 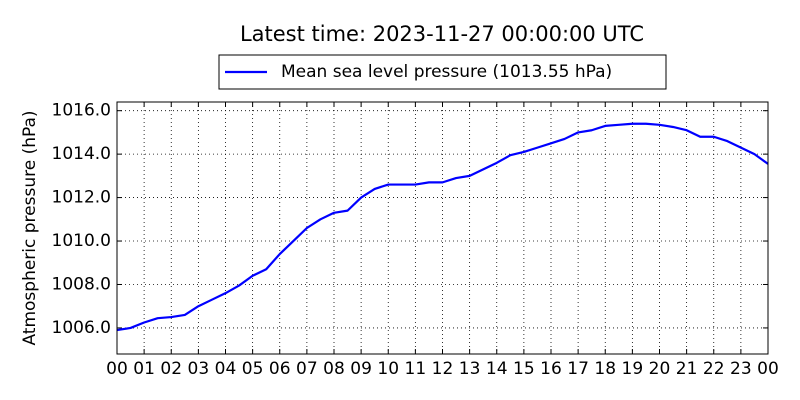 What do you see at coordinates (416, 369) in the screenshot?
I see `x-tick-label: 11` at bounding box center [416, 369].